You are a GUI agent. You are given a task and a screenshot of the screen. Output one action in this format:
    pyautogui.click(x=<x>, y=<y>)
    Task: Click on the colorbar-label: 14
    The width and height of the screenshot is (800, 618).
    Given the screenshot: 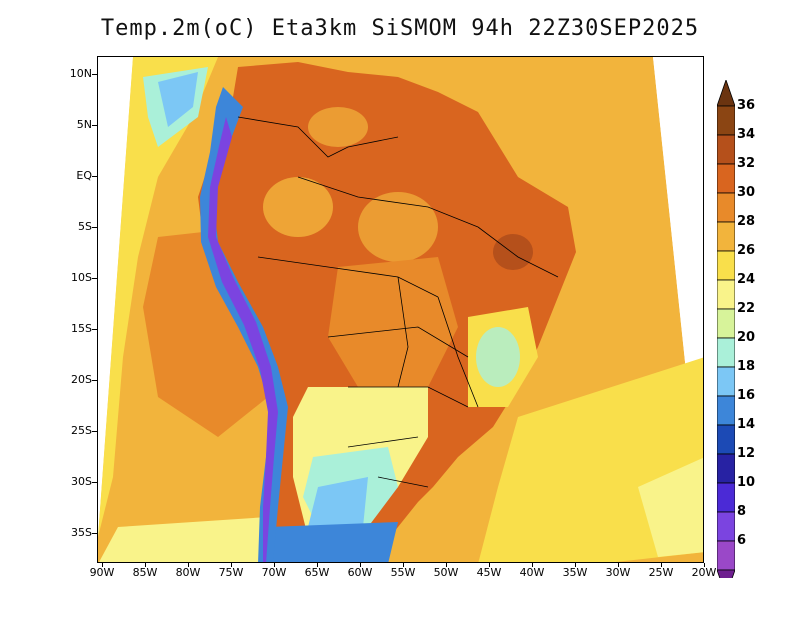 What is the action you would take?
    pyautogui.click(x=746, y=424)
    